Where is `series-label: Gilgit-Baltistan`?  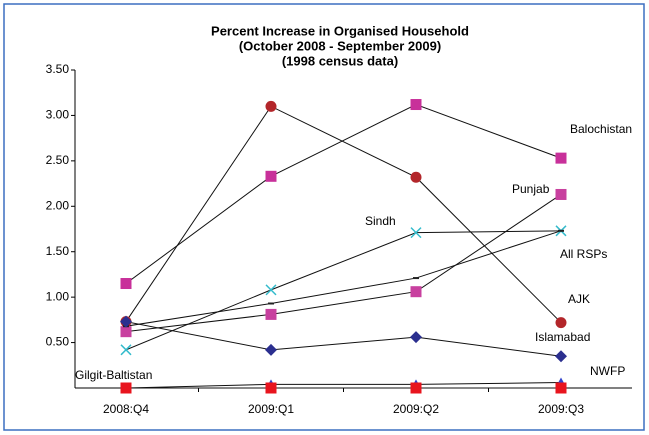 series-label: Gilgit-Baltistan is located at coordinates (113, 375).